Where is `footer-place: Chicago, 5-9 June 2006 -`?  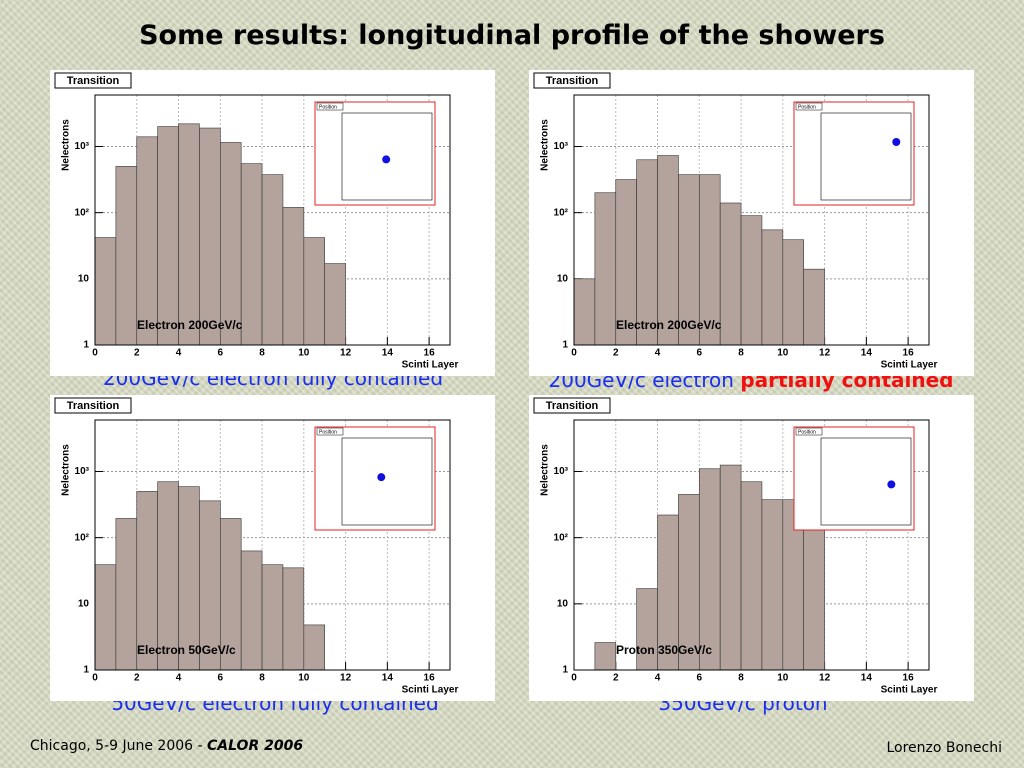 footer-place: Chicago, 5-9 June 2006 - is located at coordinates (116, 746).